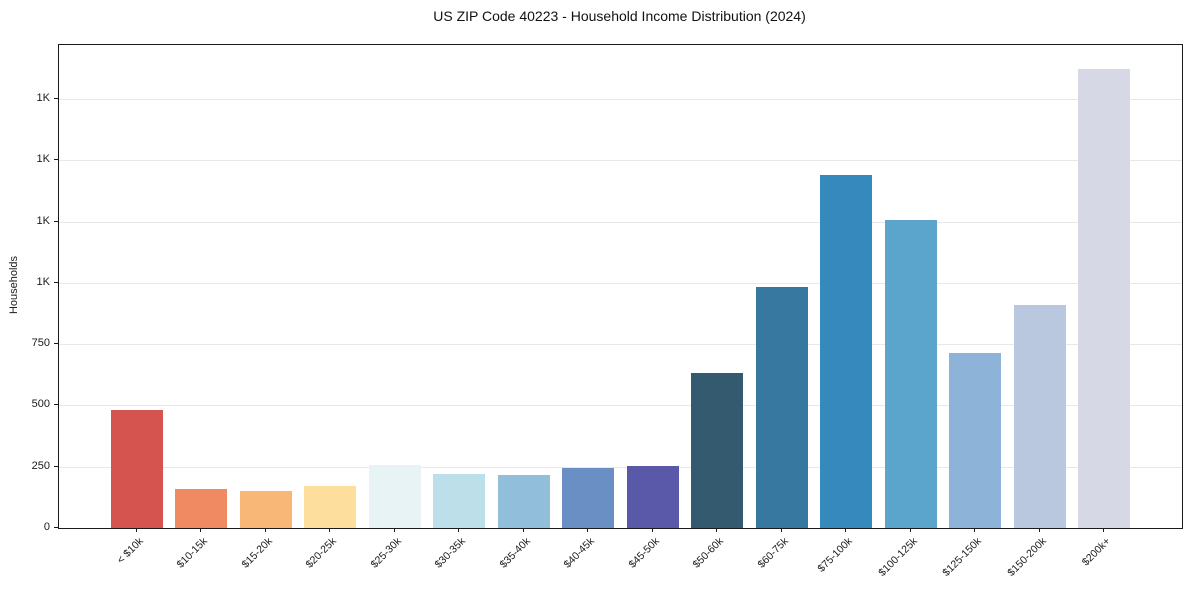 Image resolution: width=1189 pixels, height=590 pixels. I want to click on y-tick-label: 250, so click(40, 465).